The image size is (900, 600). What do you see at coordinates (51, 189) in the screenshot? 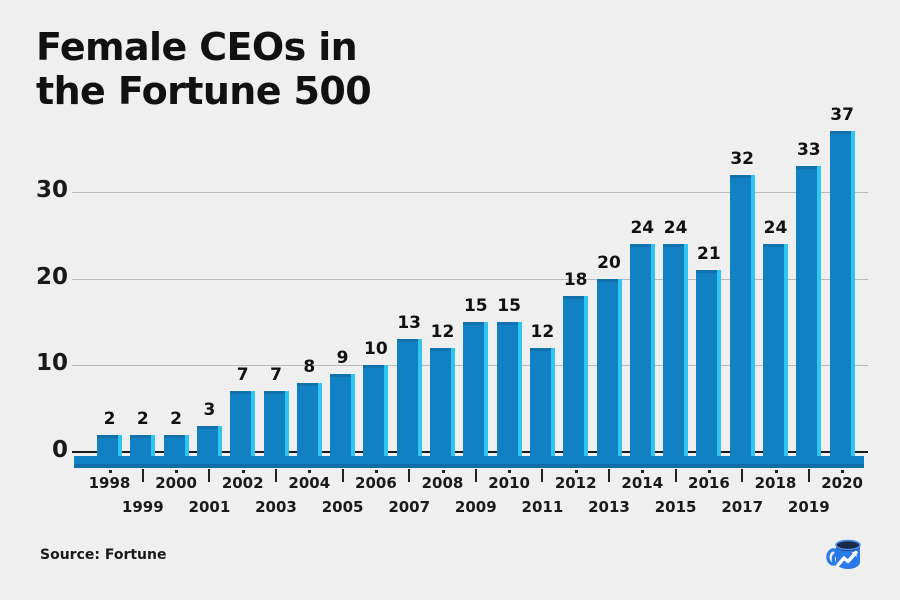
I see `y-axis-tick-label: 30` at bounding box center [51, 189].